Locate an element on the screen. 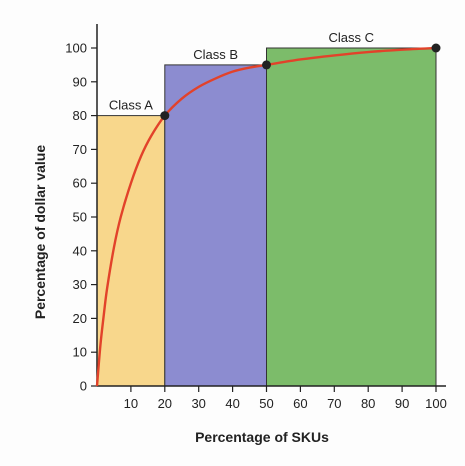 The height and width of the screenshot is (466, 465). x-tick-label: 70 is located at coordinates (334, 403).